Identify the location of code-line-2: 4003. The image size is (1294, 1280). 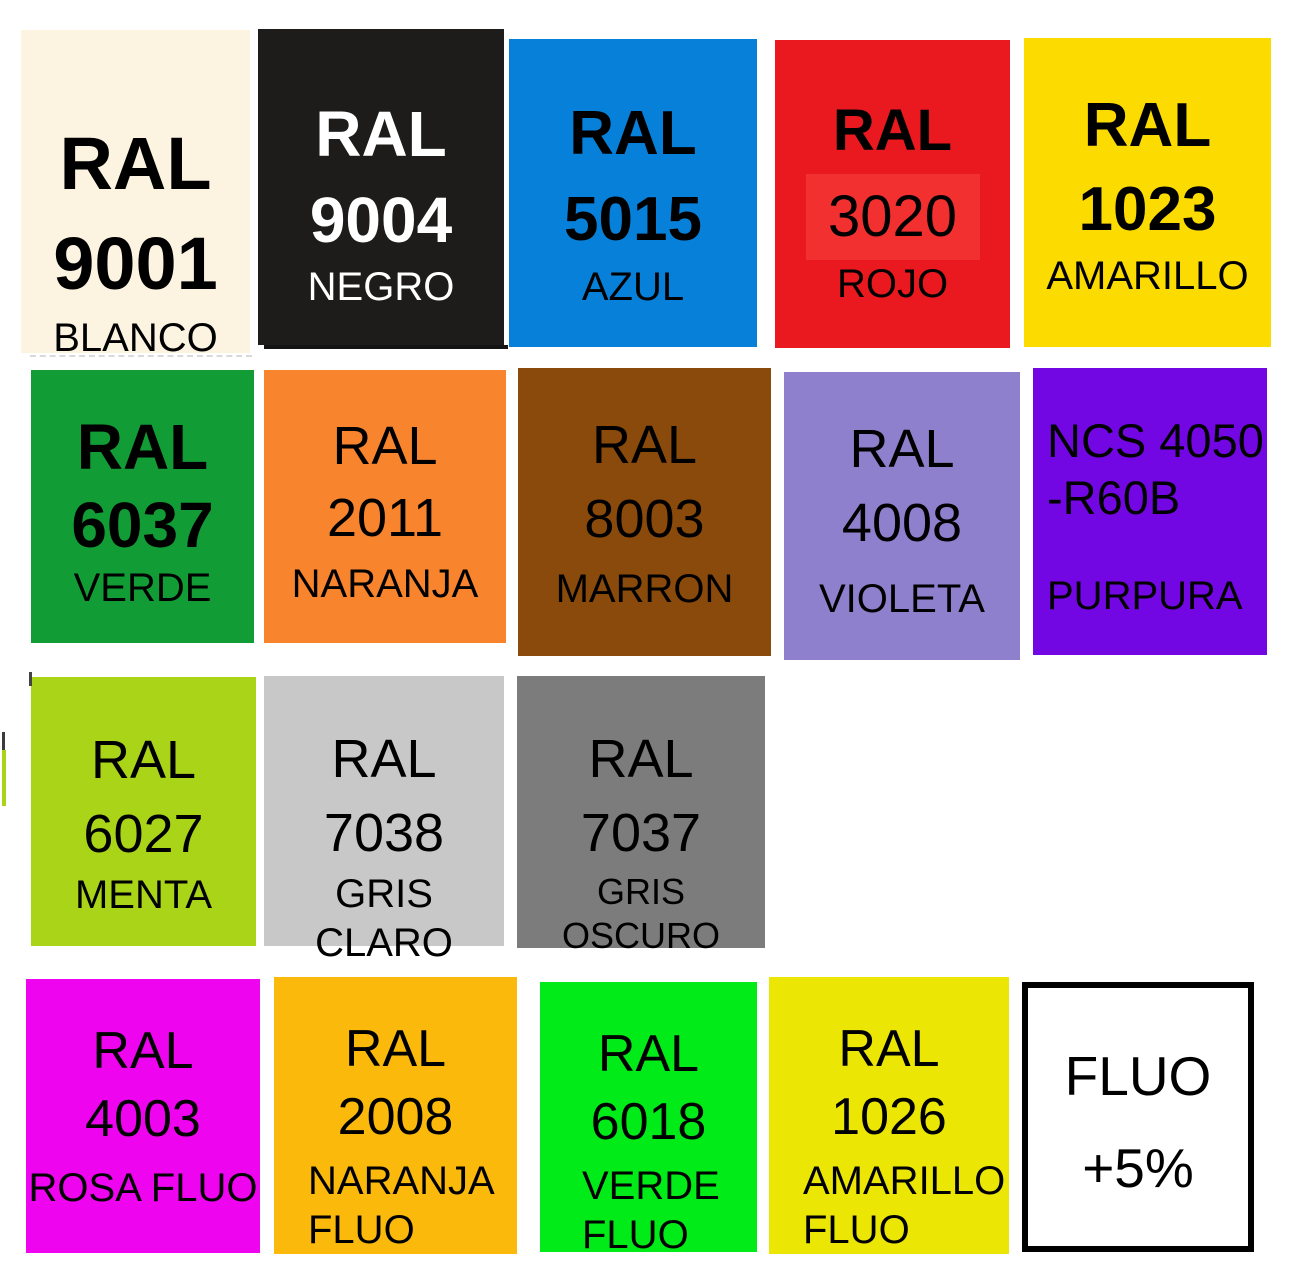
(143, 1119).